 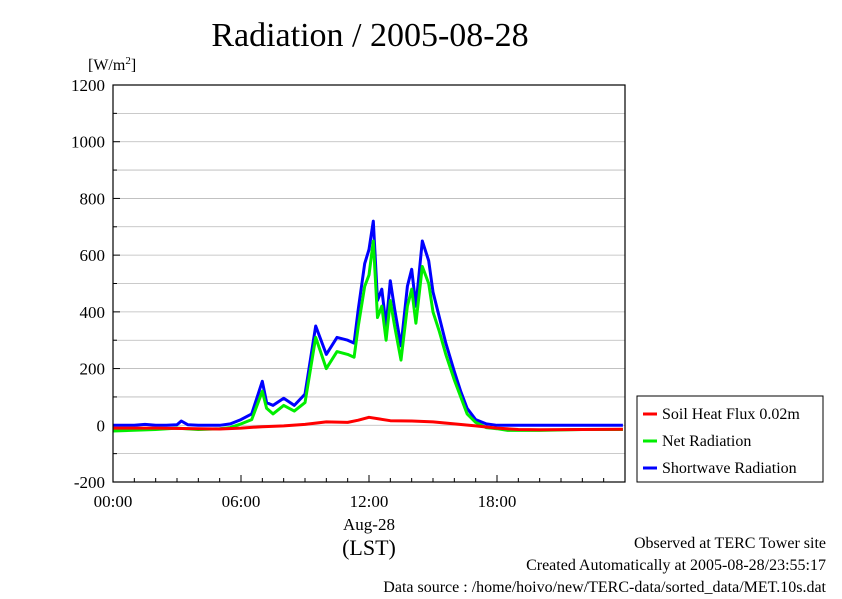 I want to click on y-tick-label: 0, so click(x=101, y=425).